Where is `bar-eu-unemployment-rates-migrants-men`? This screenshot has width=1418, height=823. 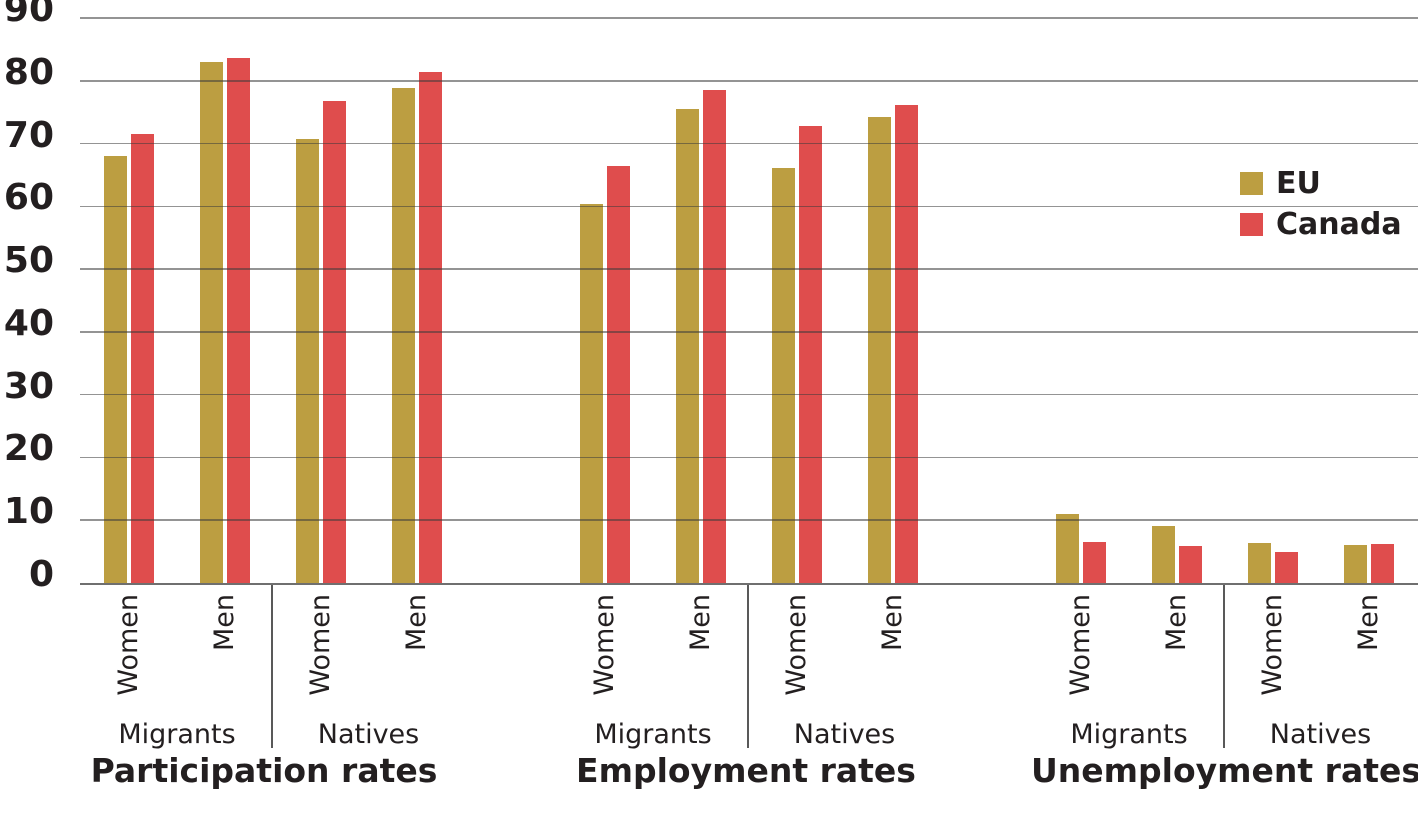 bar-eu-unemployment-rates-migrants-men is located at coordinates (1163, 554).